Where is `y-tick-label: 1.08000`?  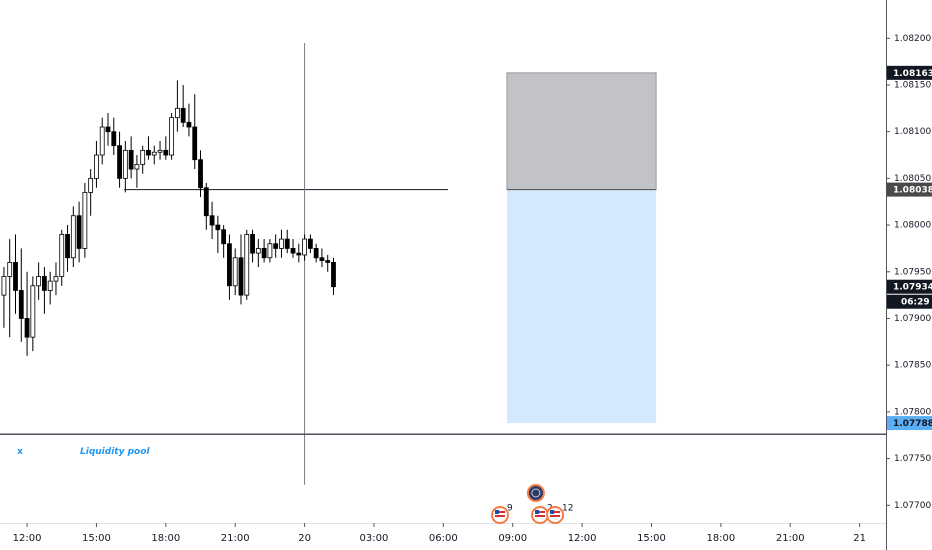
y-tick-label: 1.08000 is located at coordinates (912, 226).